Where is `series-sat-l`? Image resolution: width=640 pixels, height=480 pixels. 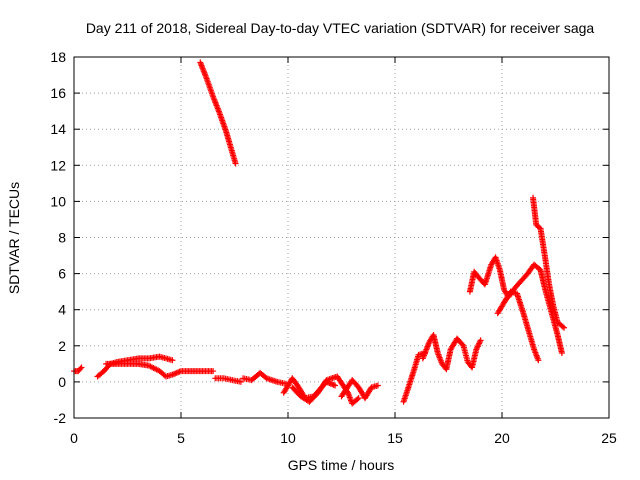
series-sat-l is located at coordinates (515, 305).